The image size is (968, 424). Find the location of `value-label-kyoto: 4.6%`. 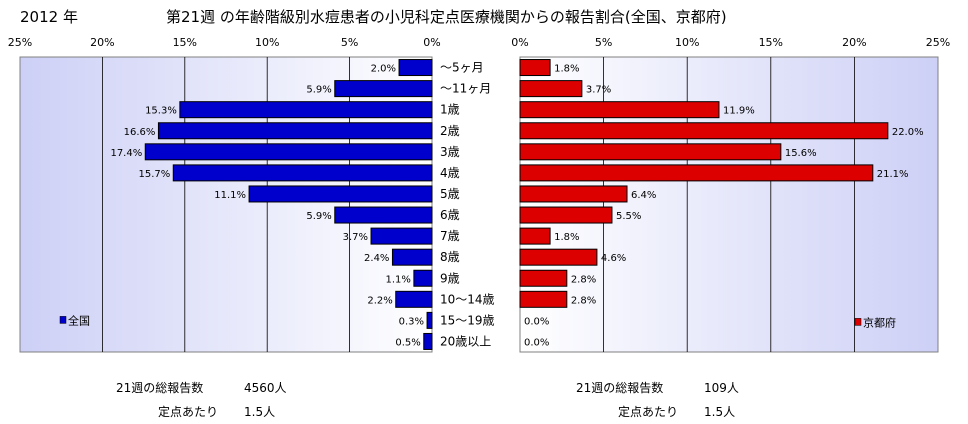

value-label-kyoto: 4.6% is located at coordinates (613, 258).